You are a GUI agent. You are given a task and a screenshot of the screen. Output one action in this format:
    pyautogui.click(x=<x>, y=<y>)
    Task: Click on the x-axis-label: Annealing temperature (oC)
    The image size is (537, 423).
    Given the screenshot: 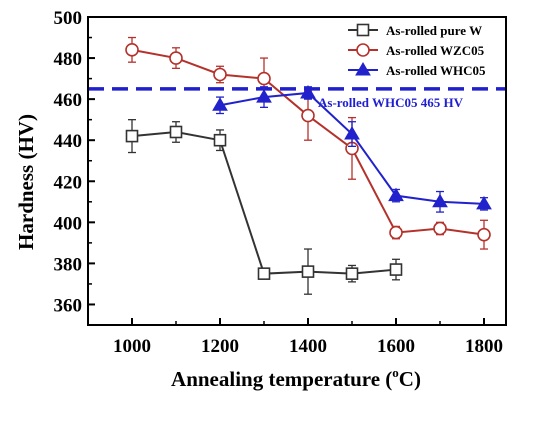 What is the action you would take?
    pyautogui.click(x=296, y=378)
    